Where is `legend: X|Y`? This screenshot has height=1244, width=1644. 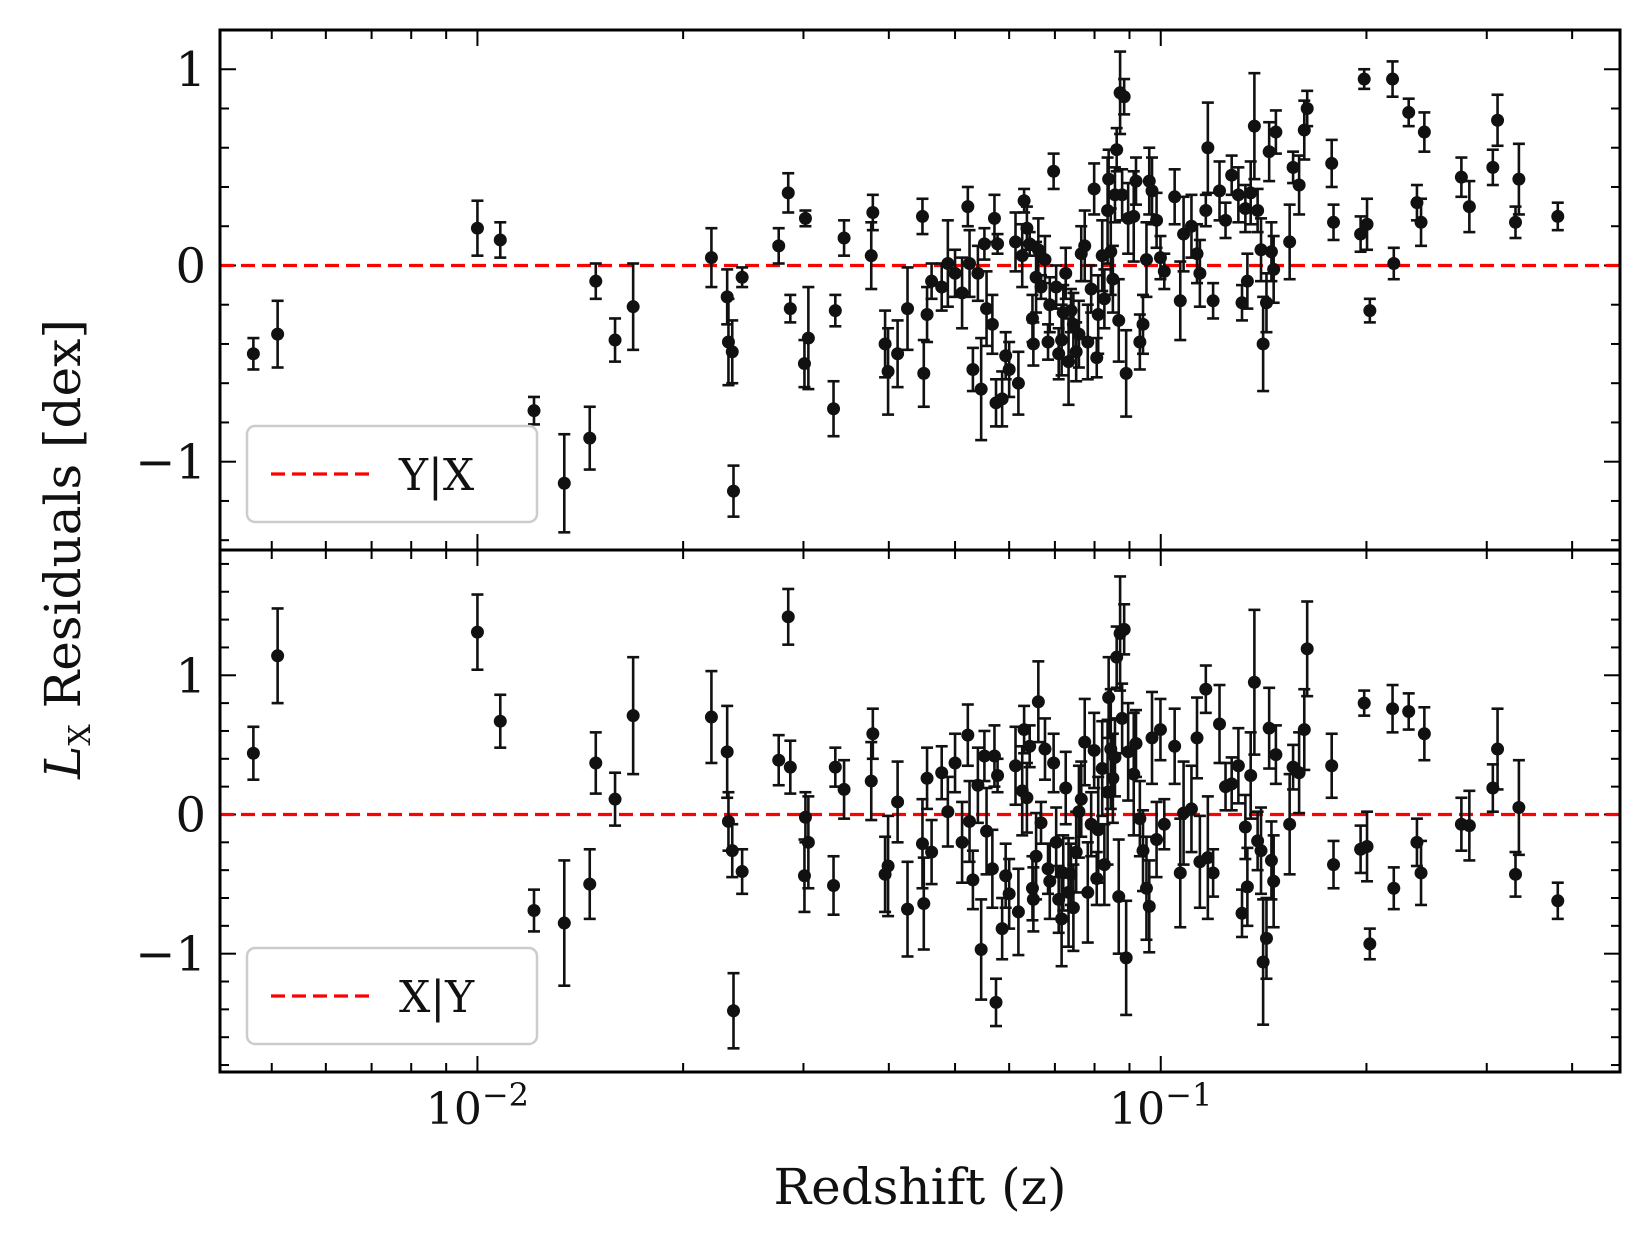
legend: X|Y is located at coordinates (392, 996).